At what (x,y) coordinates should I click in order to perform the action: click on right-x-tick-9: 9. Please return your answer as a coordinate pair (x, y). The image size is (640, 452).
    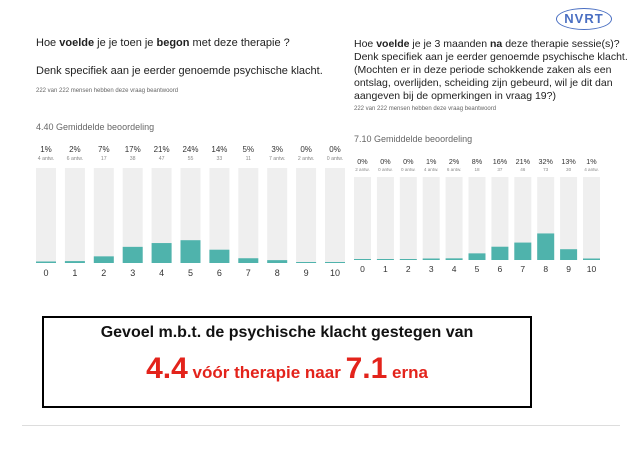
    Looking at the image, I should click on (568, 269).